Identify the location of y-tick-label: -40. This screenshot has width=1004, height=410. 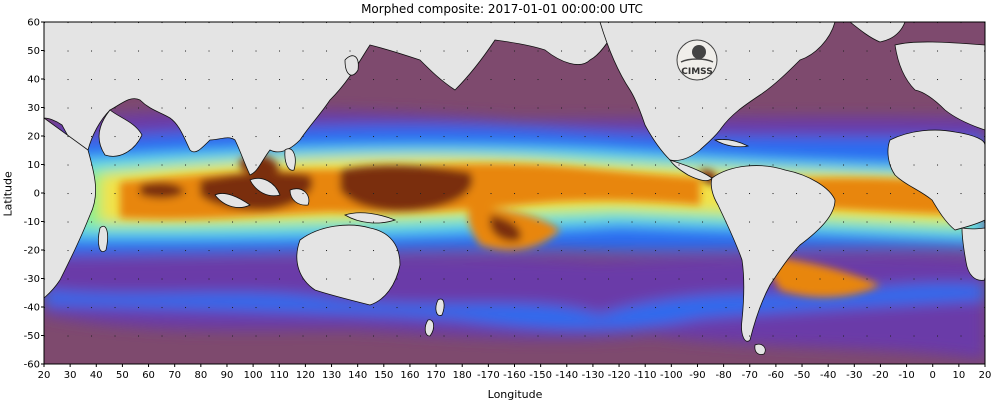
(32, 308).